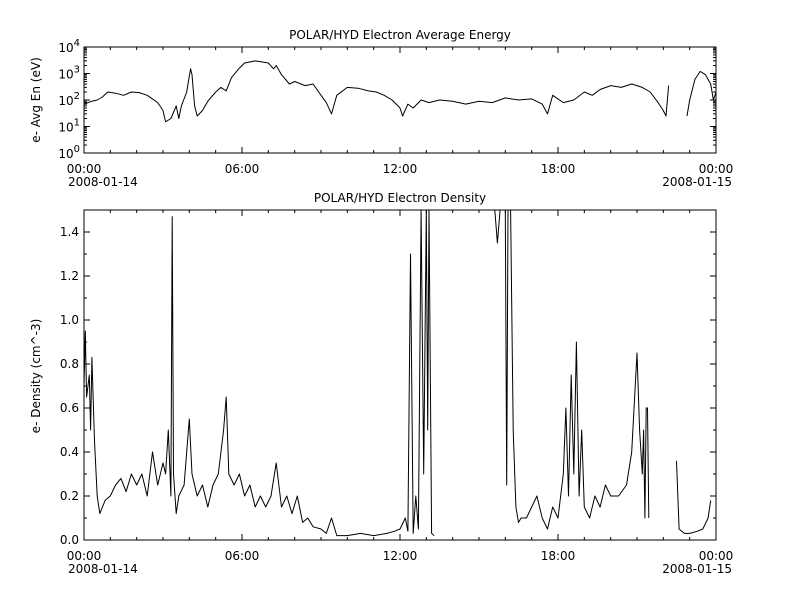 Image resolution: width=800 pixels, height=600 pixels. Describe the element at coordinates (69, 46) in the screenshot. I see `energy-y-tick-label: 10⁴` at that location.